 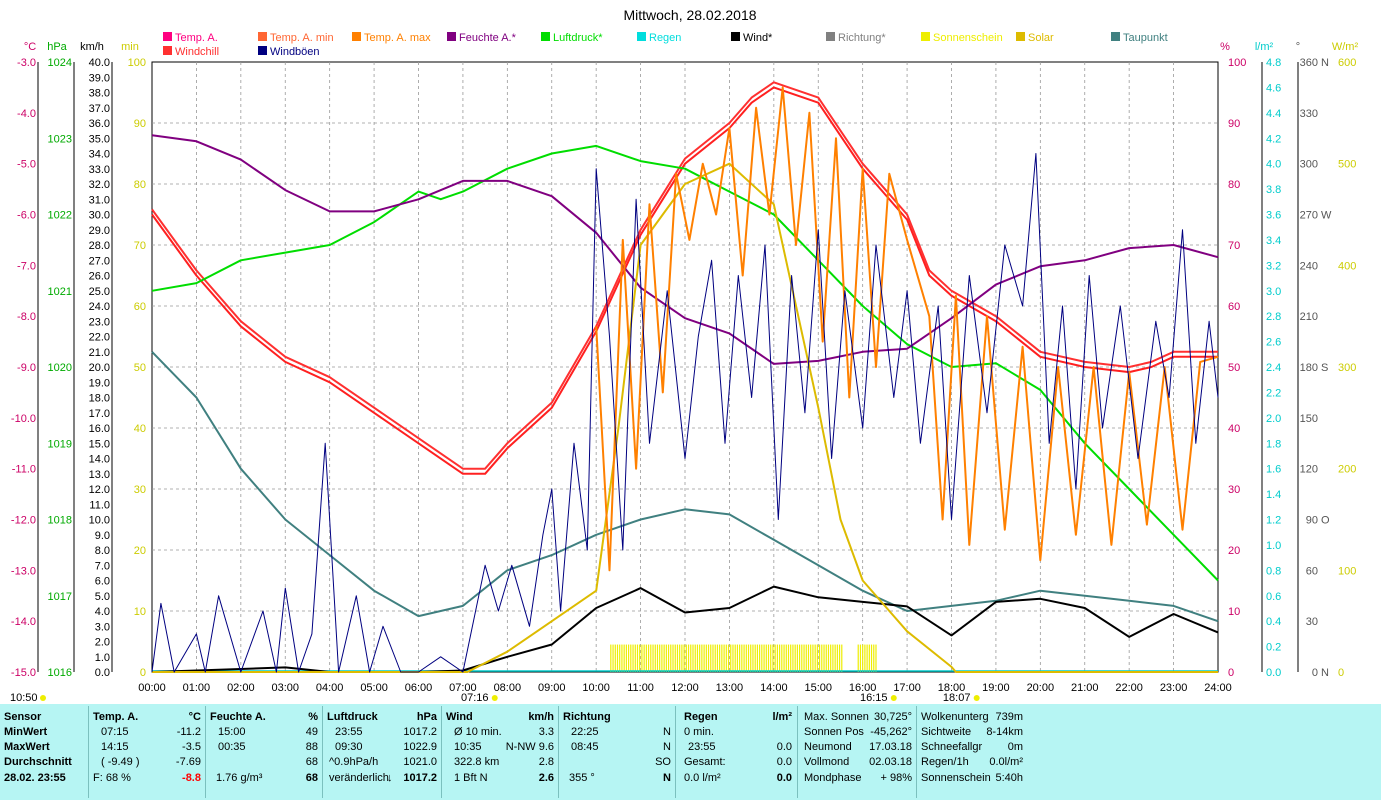 I want to click on row-label-min: MinWert, so click(x=26, y=732).